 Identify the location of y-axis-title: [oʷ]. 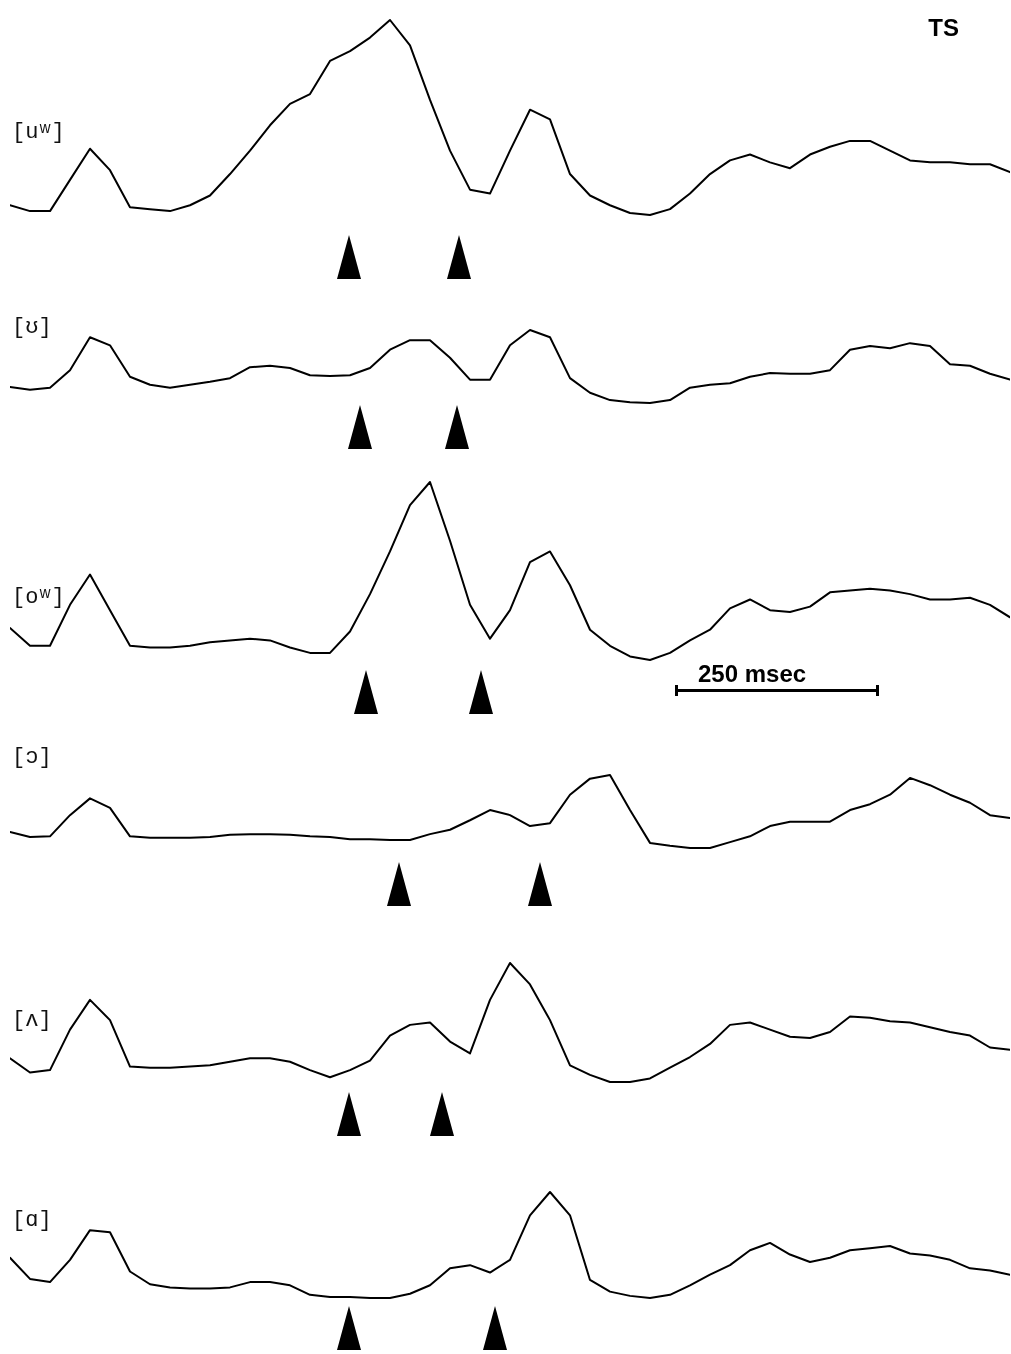
(38, 597).